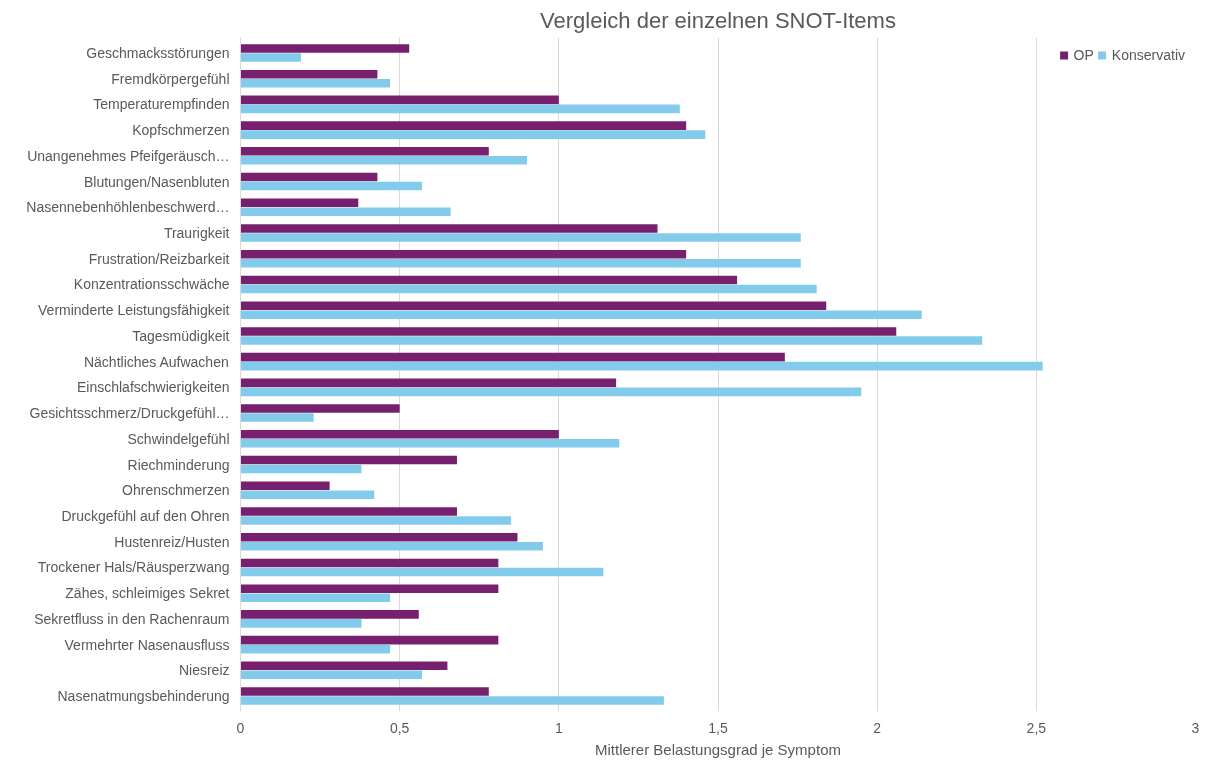 The width and height of the screenshot is (1211, 767). What do you see at coordinates (159, 258) in the screenshot?
I see `y-tick-label: Frustration/Reizbarkeit` at bounding box center [159, 258].